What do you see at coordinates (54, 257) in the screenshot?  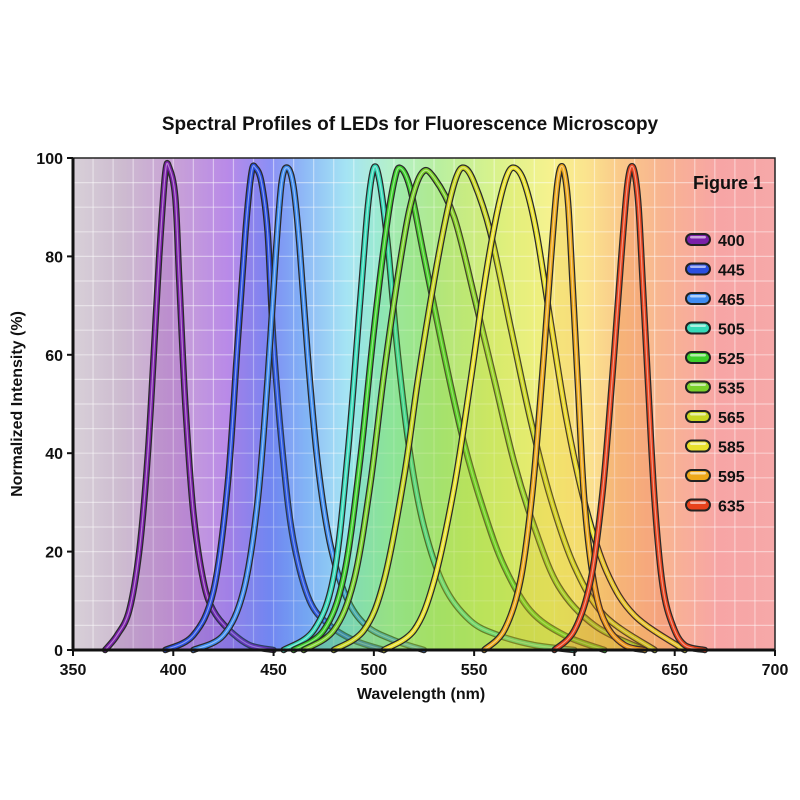 I see `y-tick-label: 80` at bounding box center [54, 257].